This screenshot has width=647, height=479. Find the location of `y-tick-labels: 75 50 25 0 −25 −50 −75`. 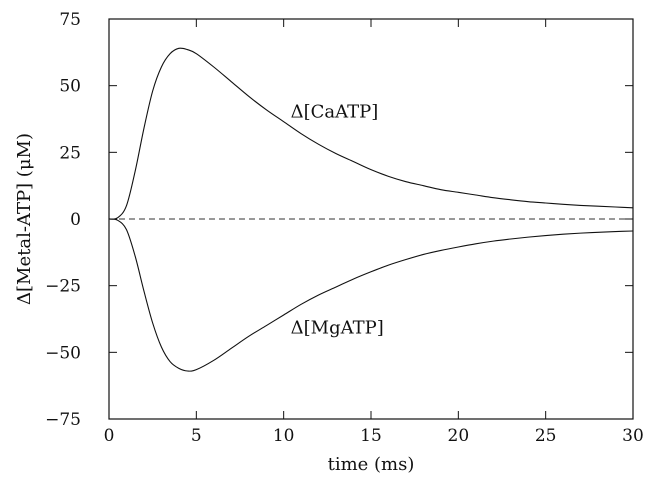

y-tick-labels: 75 50 25 0 −25 −50 −75 is located at coordinates (63, 220).